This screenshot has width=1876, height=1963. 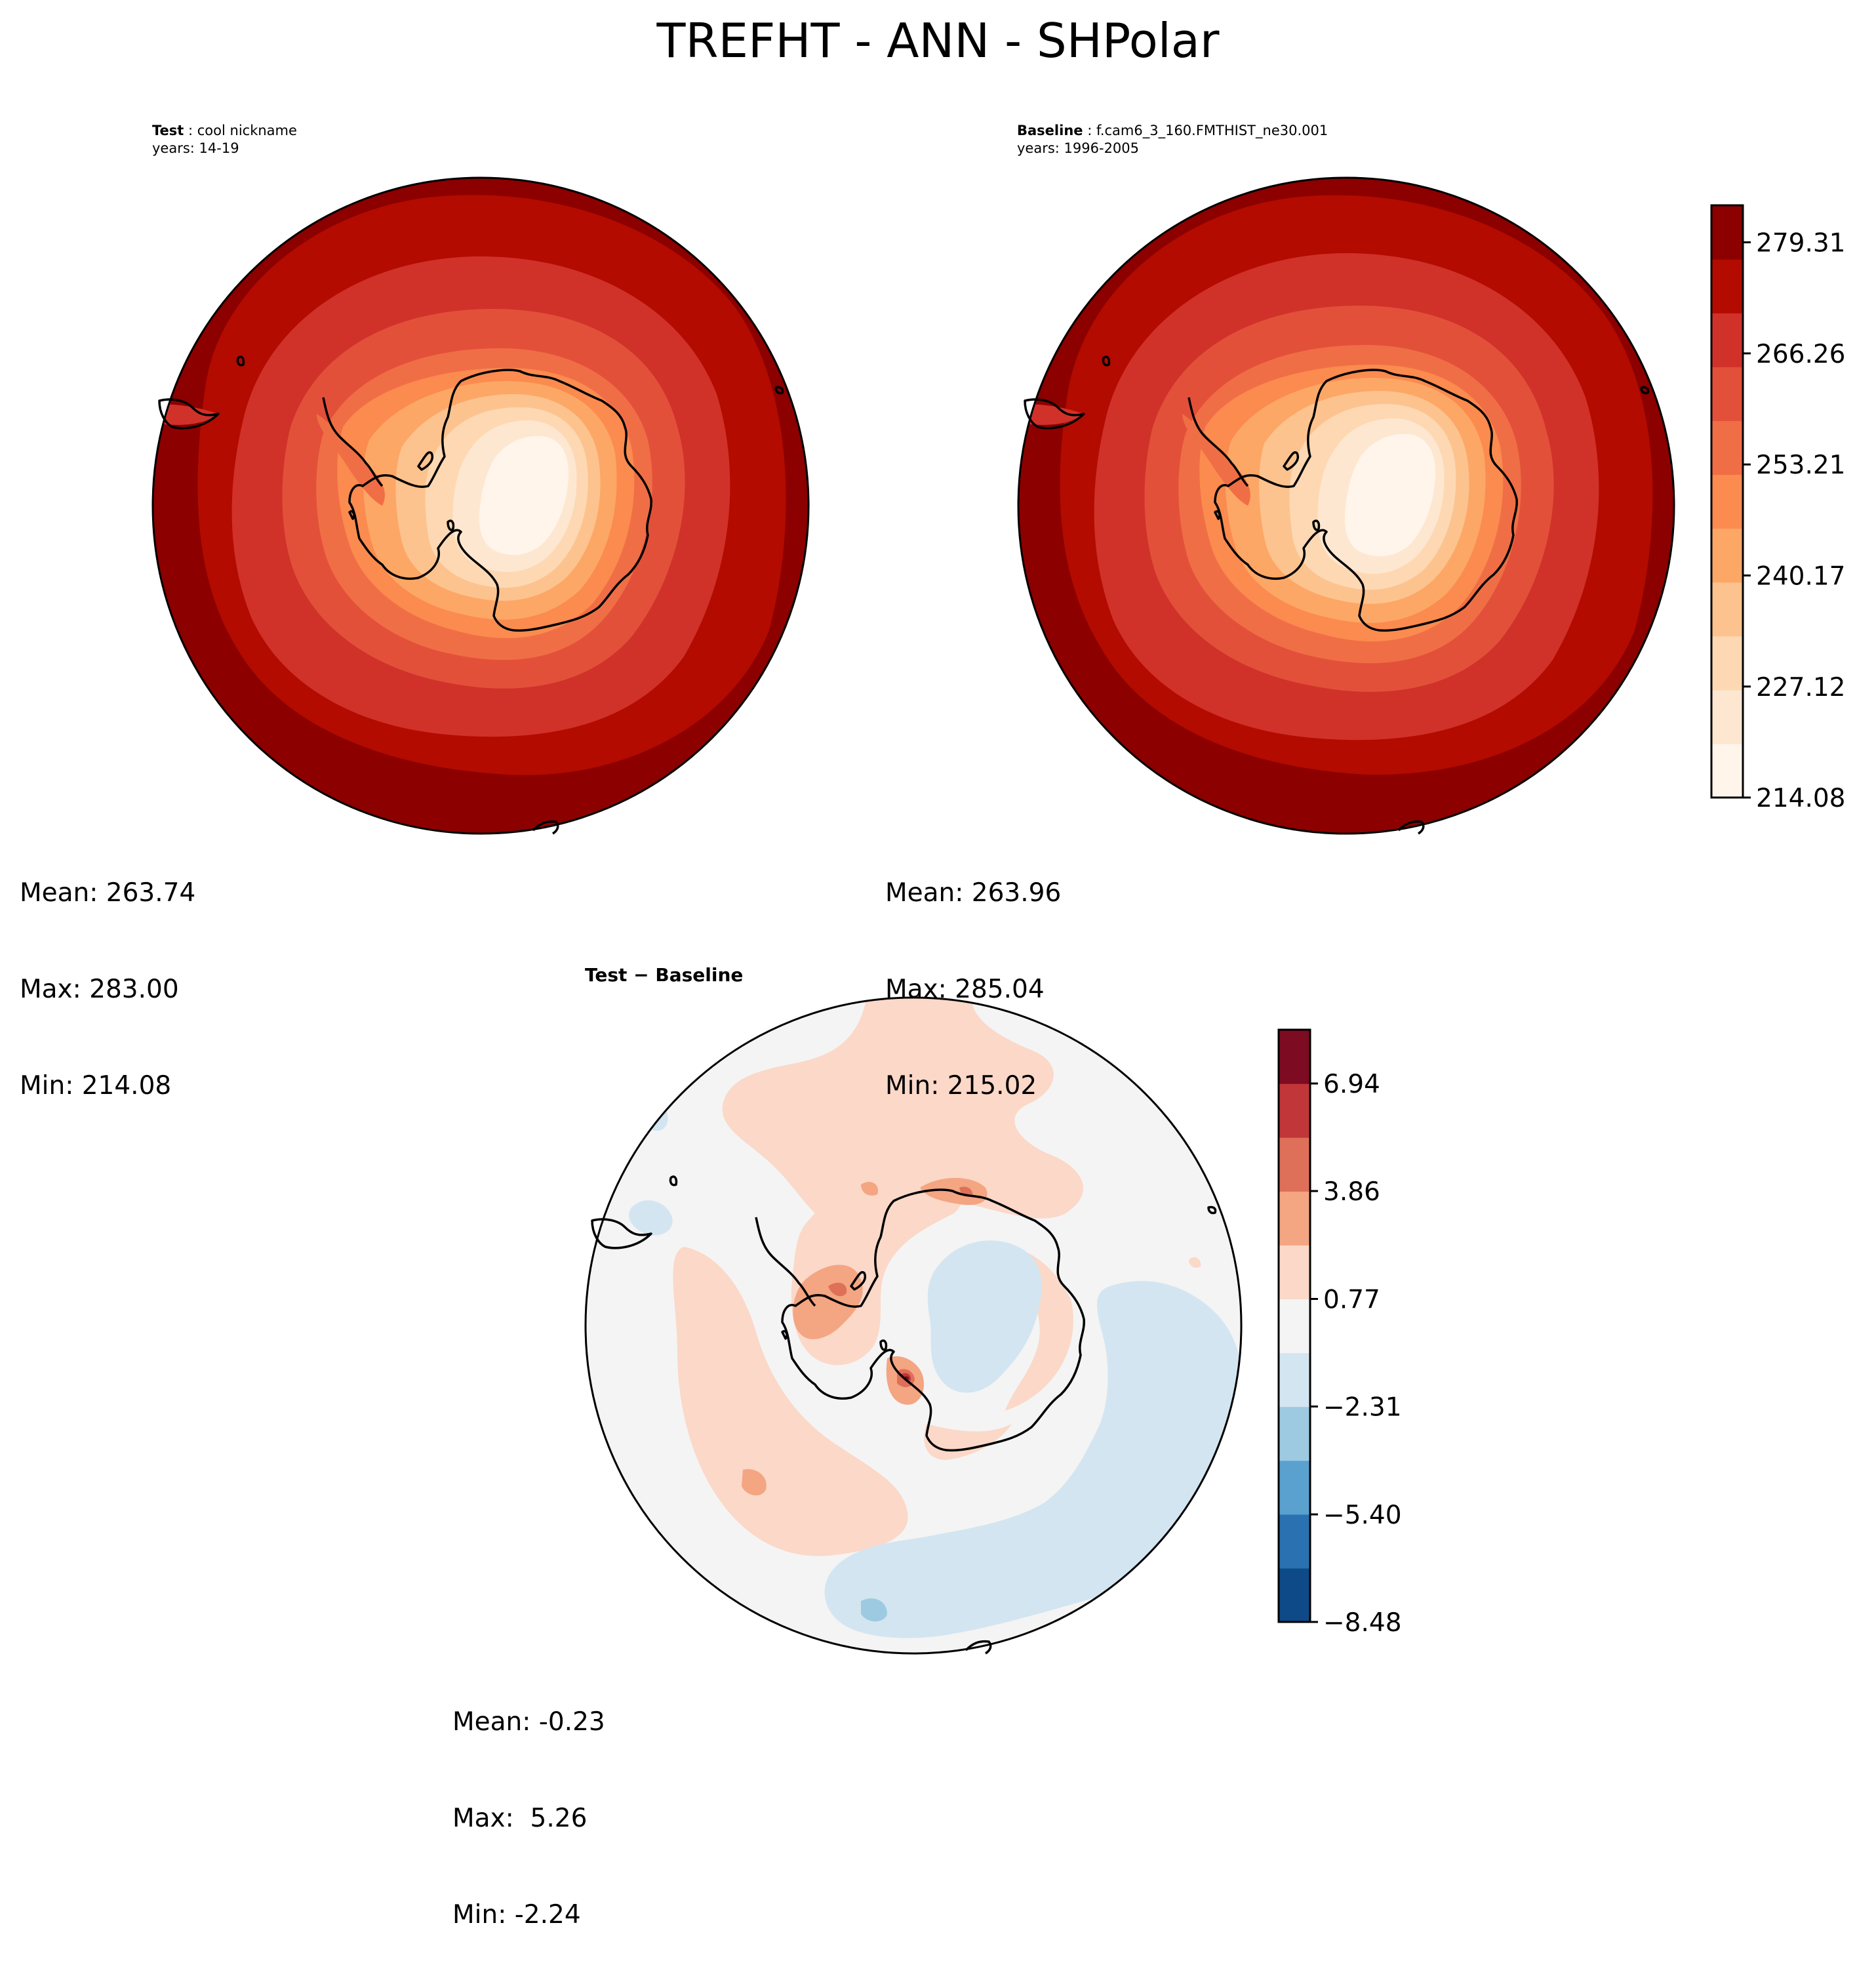 I want to click on baseline-stat-mean: Mean: 263.96, so click(x=973, y=893).